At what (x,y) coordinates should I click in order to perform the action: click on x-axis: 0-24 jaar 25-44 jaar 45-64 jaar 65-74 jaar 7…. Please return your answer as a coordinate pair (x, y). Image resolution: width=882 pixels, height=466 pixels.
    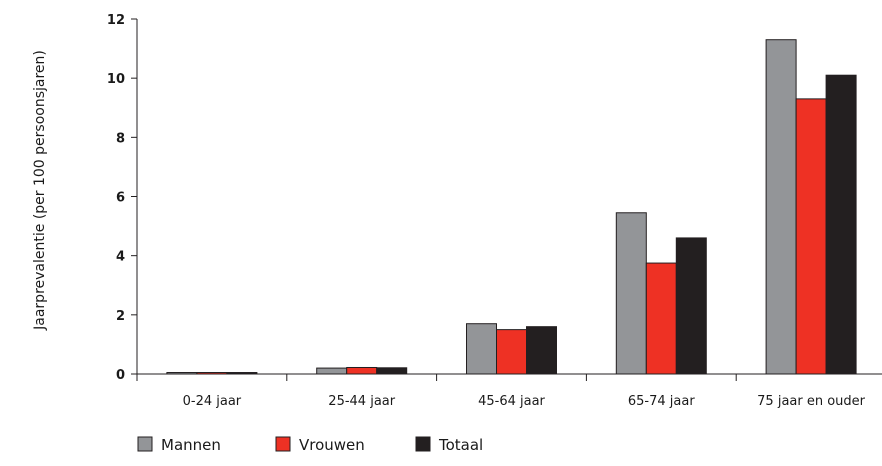
    Looking at the image, I should click on (509, 391).